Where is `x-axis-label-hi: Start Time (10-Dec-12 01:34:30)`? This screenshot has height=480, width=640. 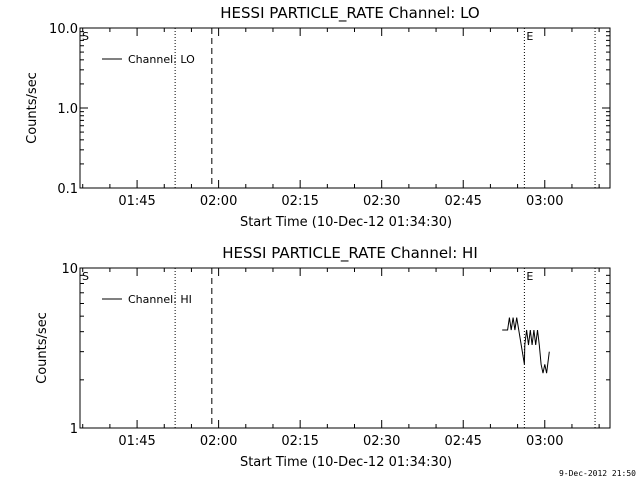
x-axis-label-hi: Start Time (10-Dec-12 01:34:30) is located at coordinates (346, 462).